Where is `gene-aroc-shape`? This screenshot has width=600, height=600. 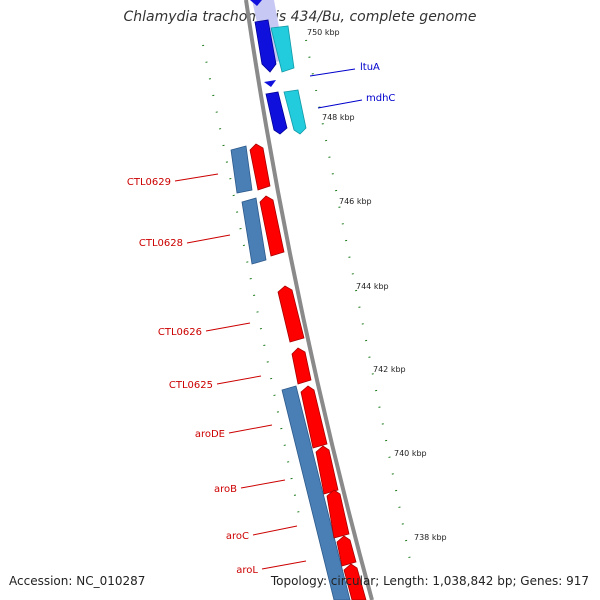 gene-aroc-shape is located at coordinates (327, 470).